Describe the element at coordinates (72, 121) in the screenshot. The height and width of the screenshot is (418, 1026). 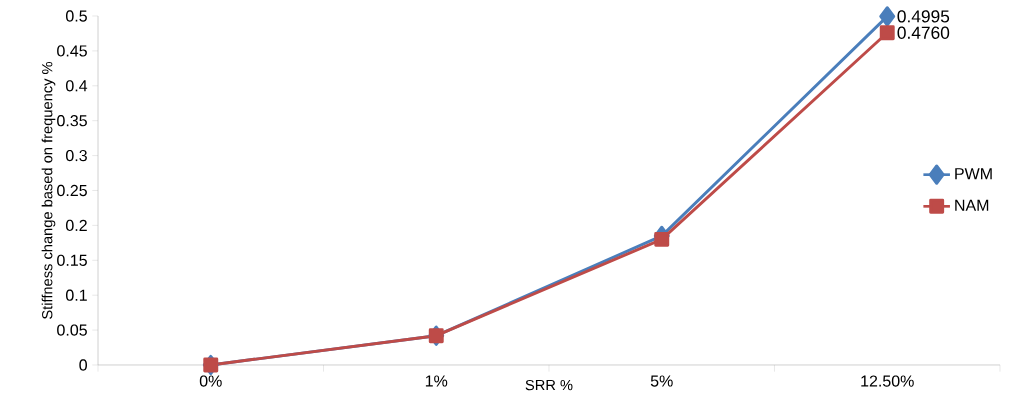
I see `y-tick-label: 0.35` at that location.